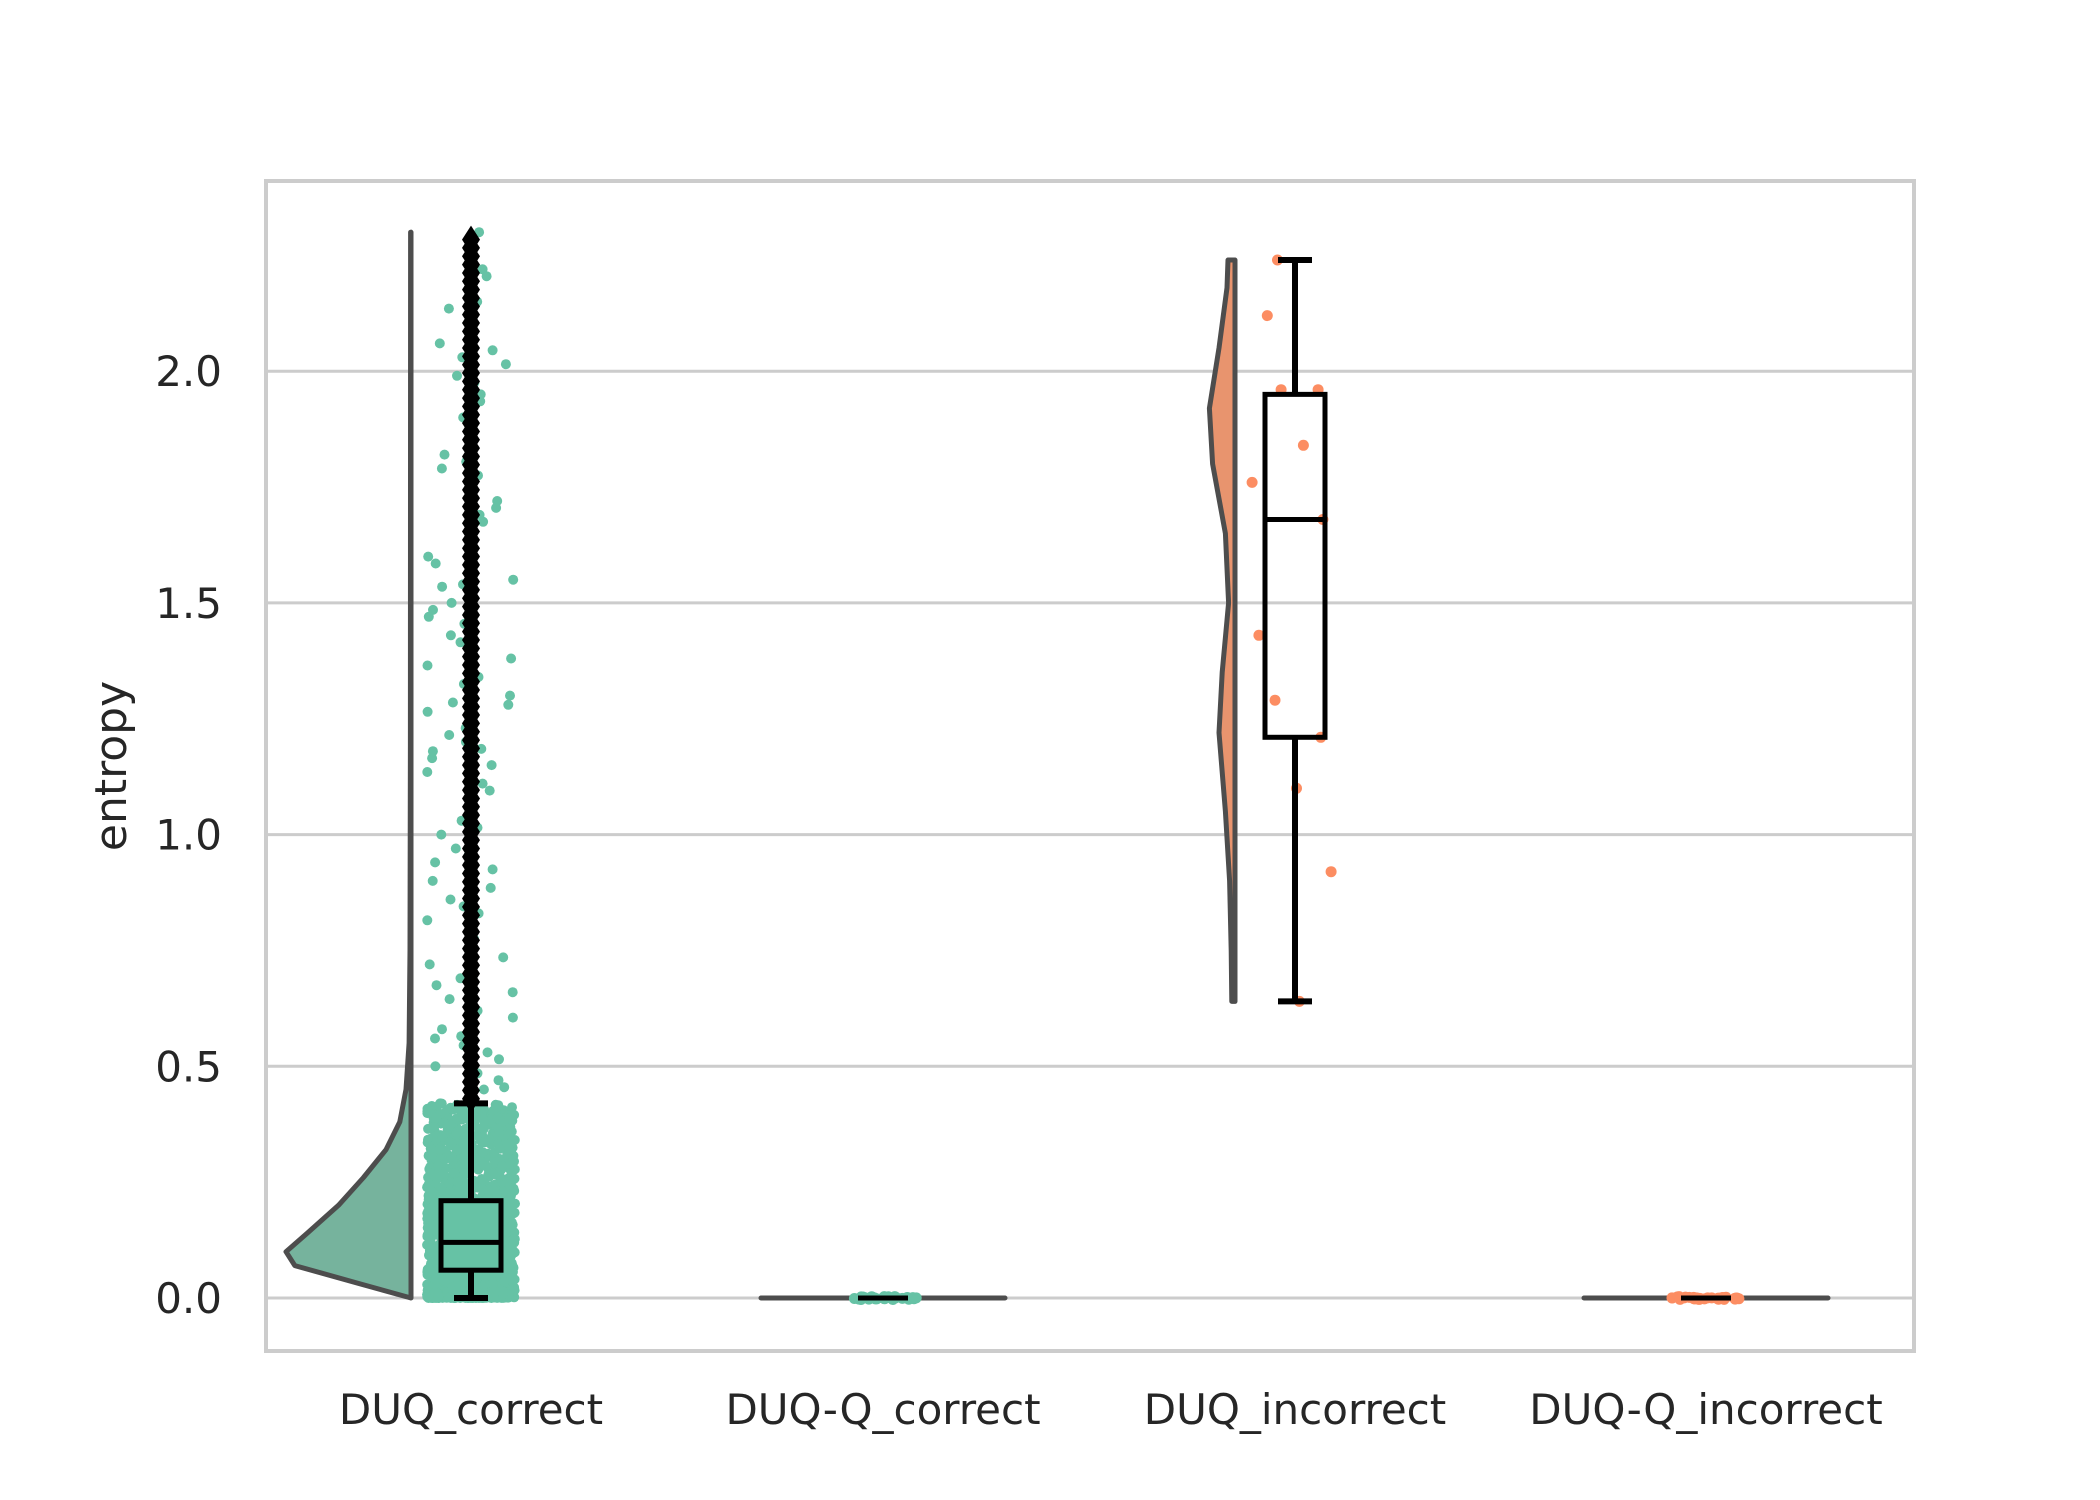  What do you see at coordinates (1295, 1409) in the screenshot?
I see `x-tick-label: DUQ_incorrect` at bounding box center [1295, 1409].